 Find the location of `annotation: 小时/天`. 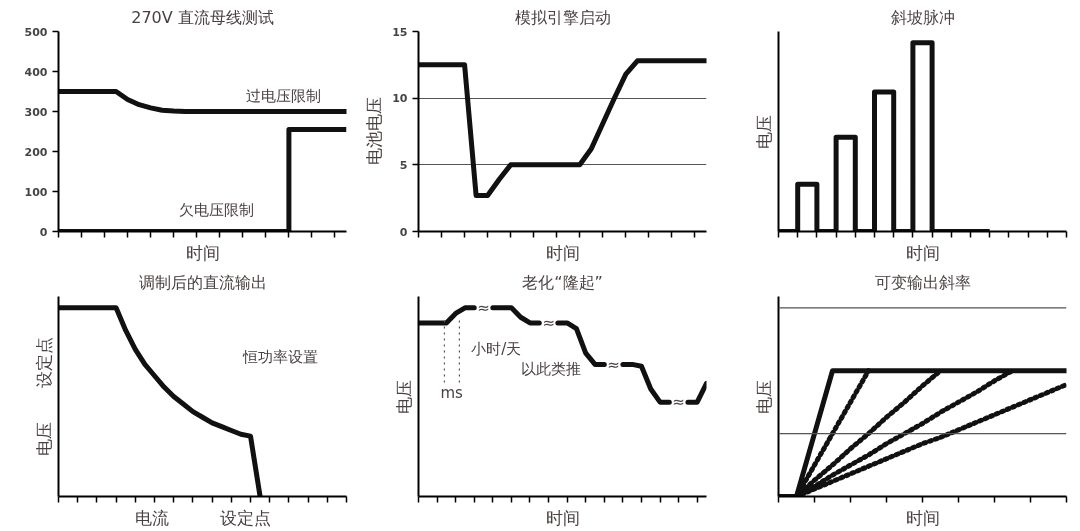

annotation: 小时/天 is located at coordinates (496, 348).